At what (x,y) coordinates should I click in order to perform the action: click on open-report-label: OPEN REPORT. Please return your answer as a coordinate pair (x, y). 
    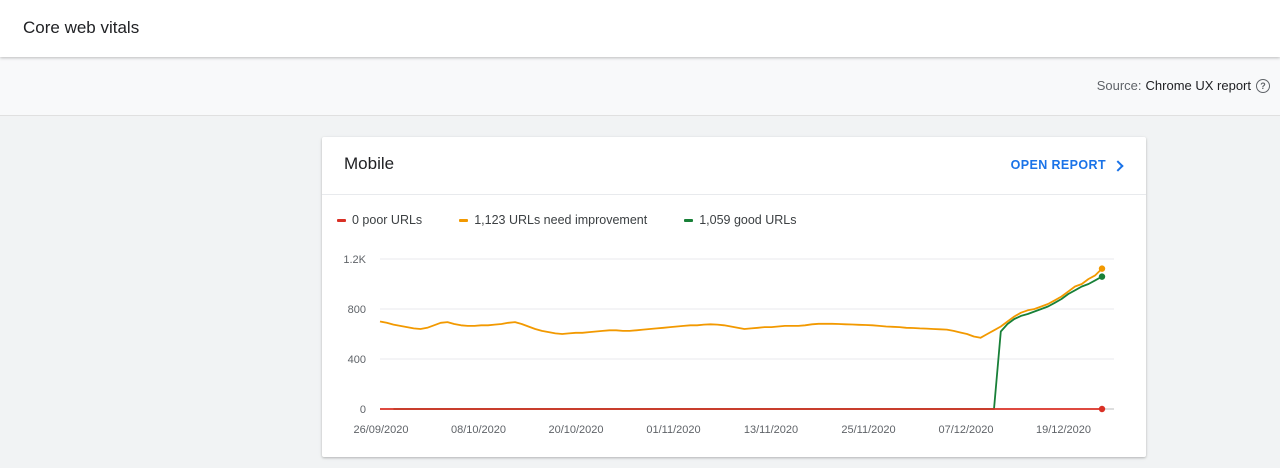
    Looking at the image, I should click on (1058, 165).